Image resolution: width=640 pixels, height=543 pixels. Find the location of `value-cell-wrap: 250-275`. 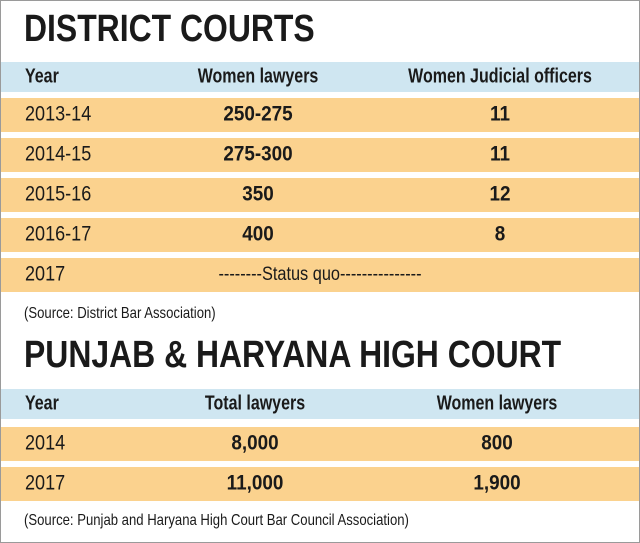

value-cell-wrap: 250-275 is located at coordinates (257, 114).